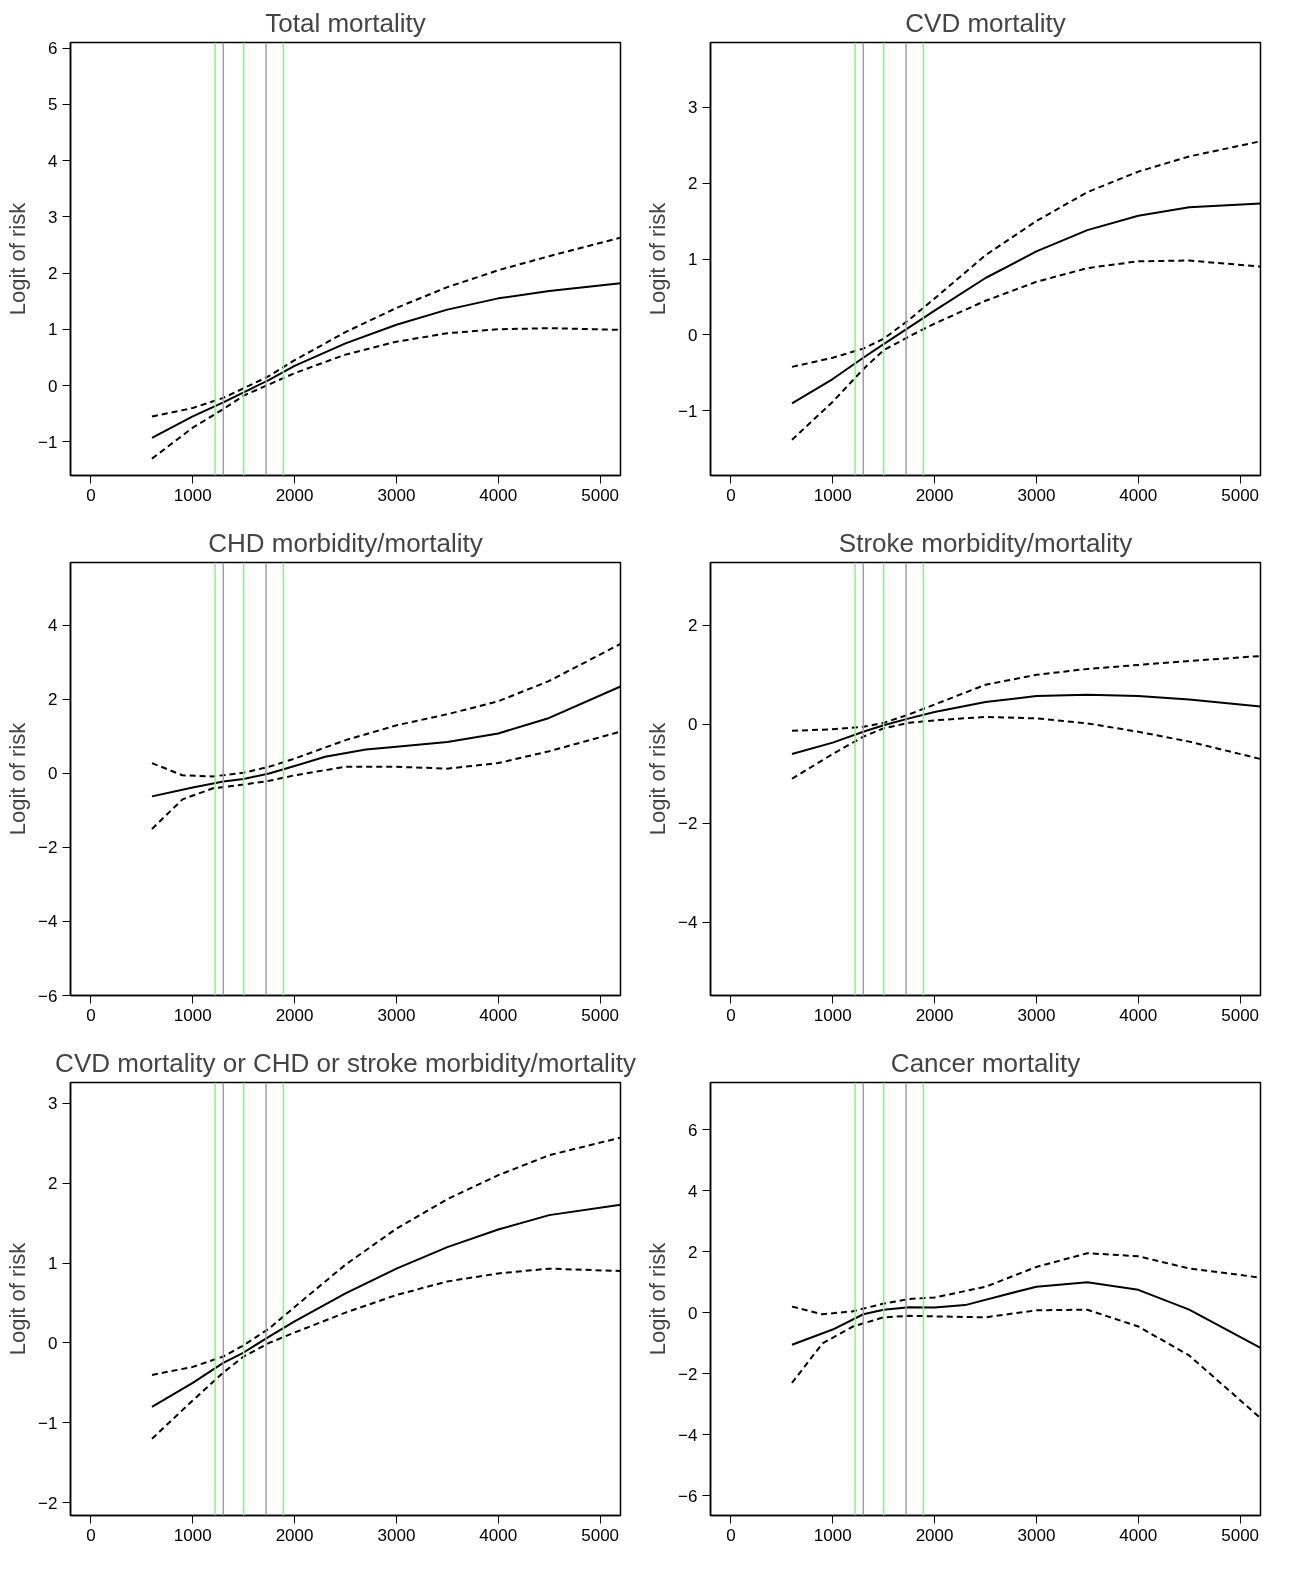 The height and width of the screenshot is (1587, 1297). What do you see at coordinates (345, 22) in the screenshot?
I see `chart-title: Total mortality` at bounding box center [345, 22].